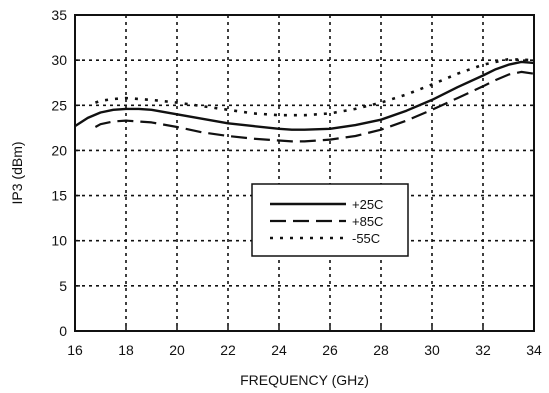 The image size is (549, 393). What do you see at coordinates (381, 350) in the screenshot?
I see `x-tick-label: 28` at bounding box center [381, 350].